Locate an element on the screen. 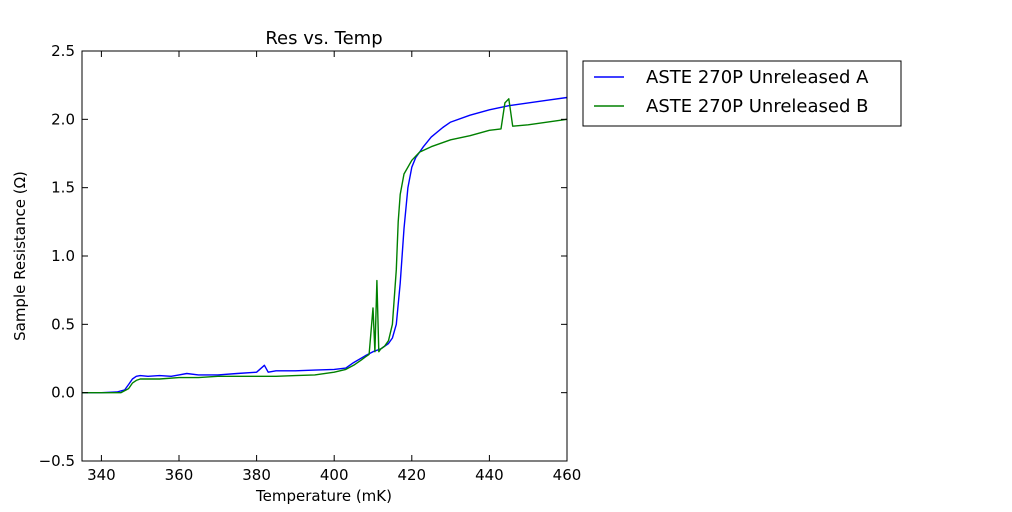 Image resolution: width=1012 pixels, height=512 pixels. x-tick-label: 440 is located at coordinates (489, 475).